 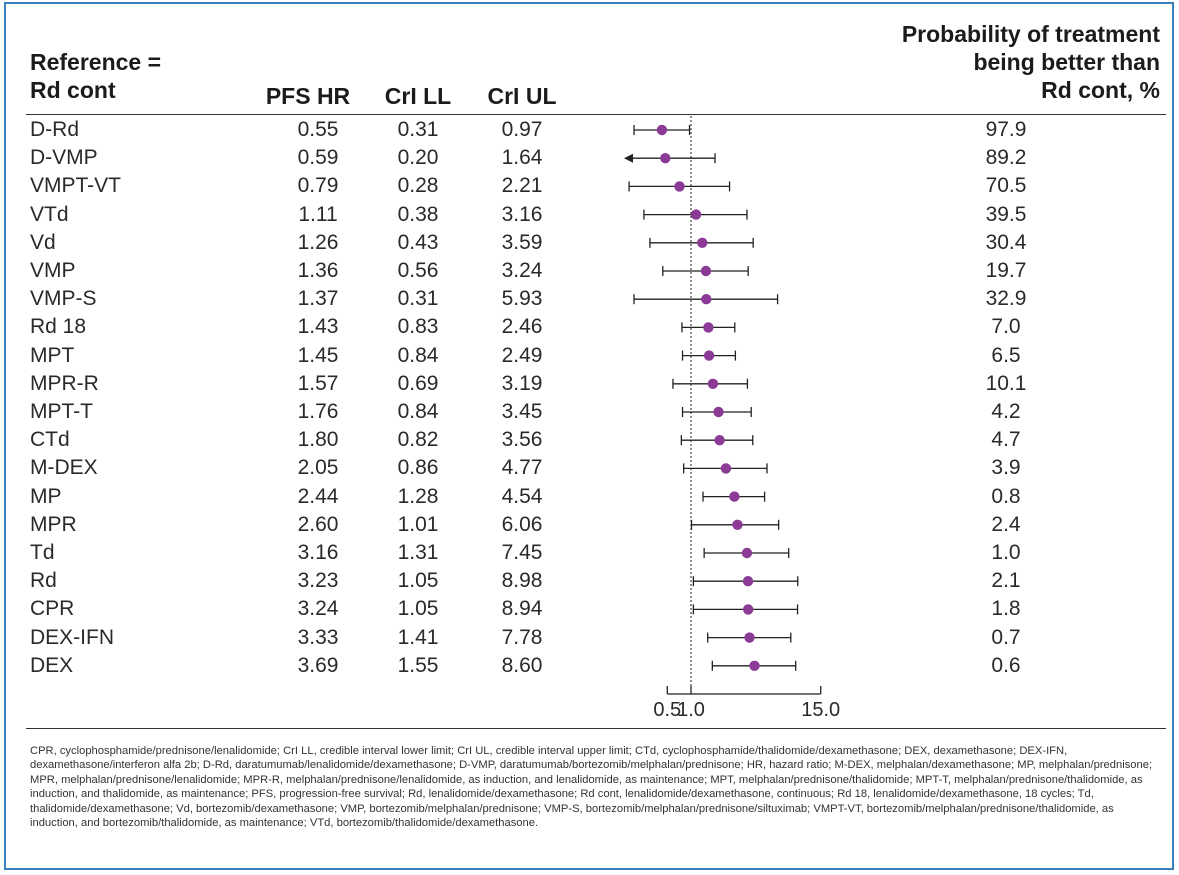 What do you see at coordinates (1006, 581) in the screenshot?
I see `probability-value: 2.1` at bounding box center [1006, 581].